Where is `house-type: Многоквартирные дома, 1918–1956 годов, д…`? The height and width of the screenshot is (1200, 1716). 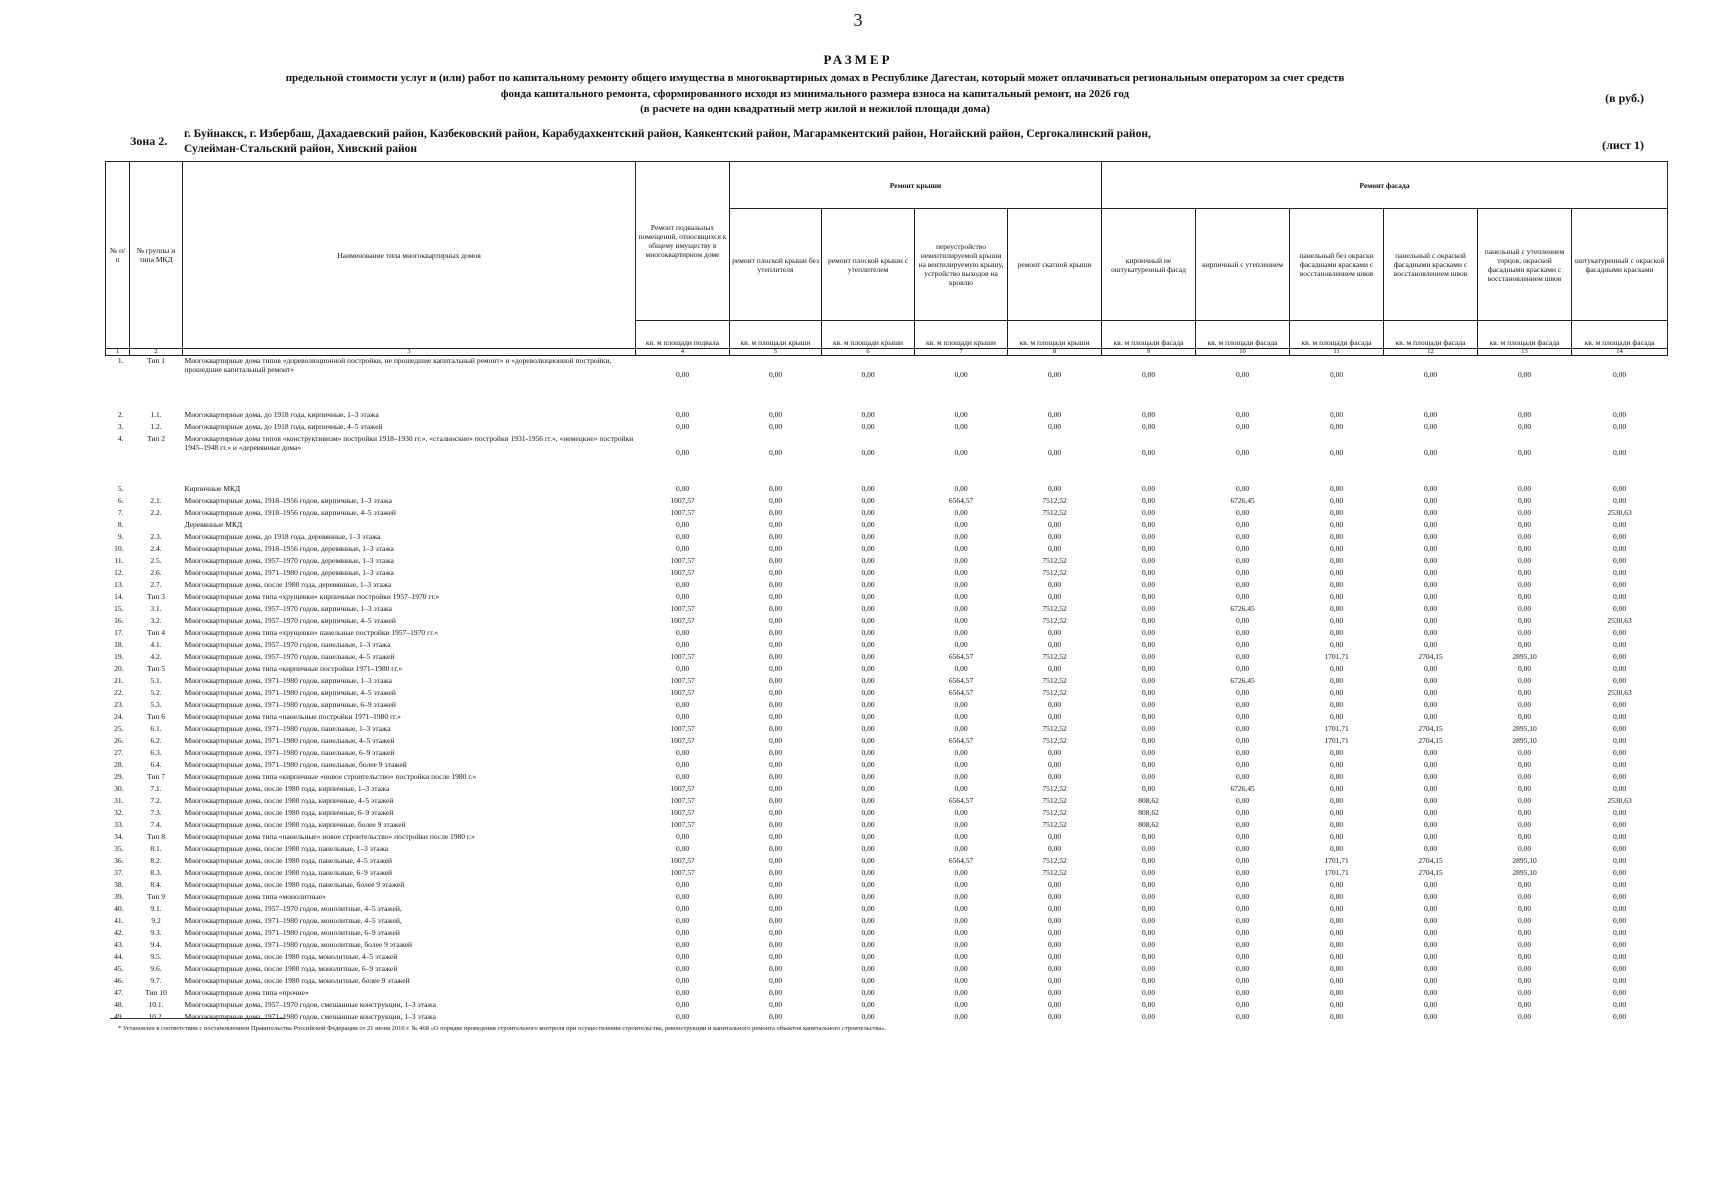 house-type: Многоквартирные дома, 1918–1956 годов, д… is located at coordinates (289, 548).